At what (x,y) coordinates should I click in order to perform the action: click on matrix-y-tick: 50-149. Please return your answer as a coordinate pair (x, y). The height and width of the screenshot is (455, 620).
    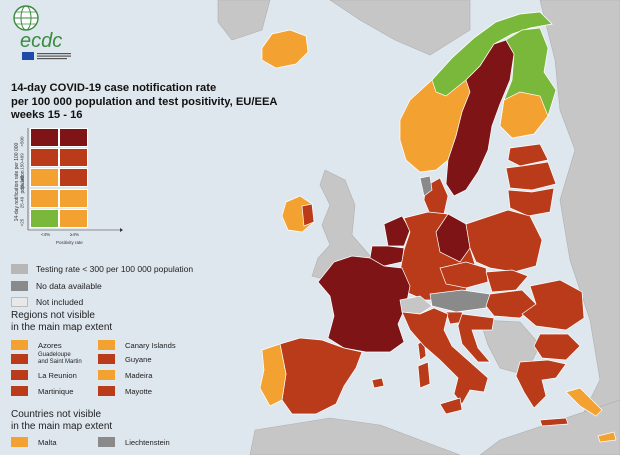
    Looking at the image, I should click on (22, 182).